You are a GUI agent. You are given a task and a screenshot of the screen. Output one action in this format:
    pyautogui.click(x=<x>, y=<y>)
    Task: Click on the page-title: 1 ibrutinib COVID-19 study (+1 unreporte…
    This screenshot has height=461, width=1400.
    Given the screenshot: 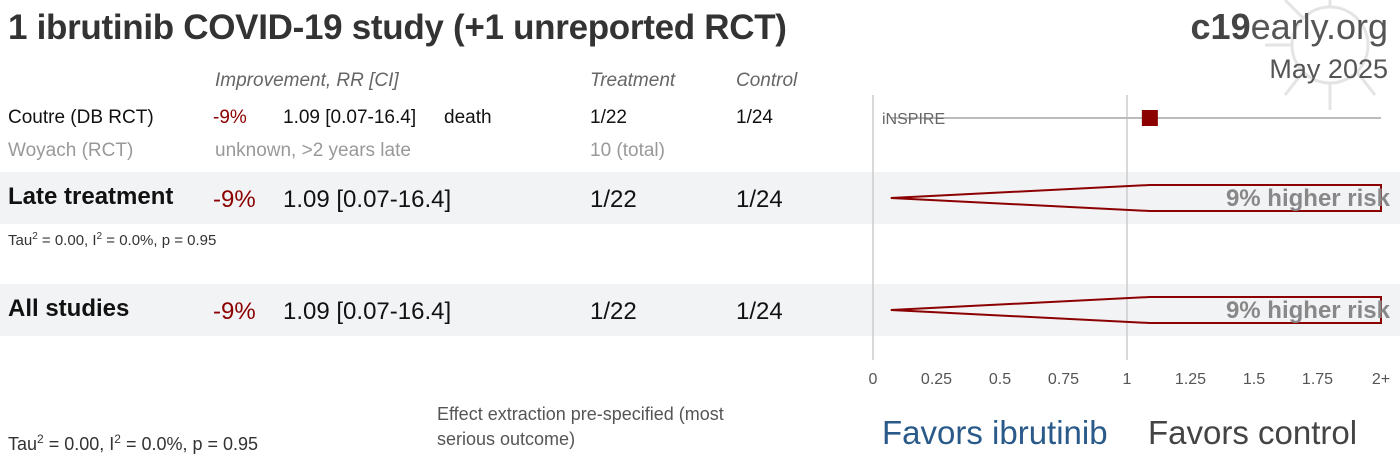 What is the action you would take?
    pyautogui.click(x=397, y=27)
    